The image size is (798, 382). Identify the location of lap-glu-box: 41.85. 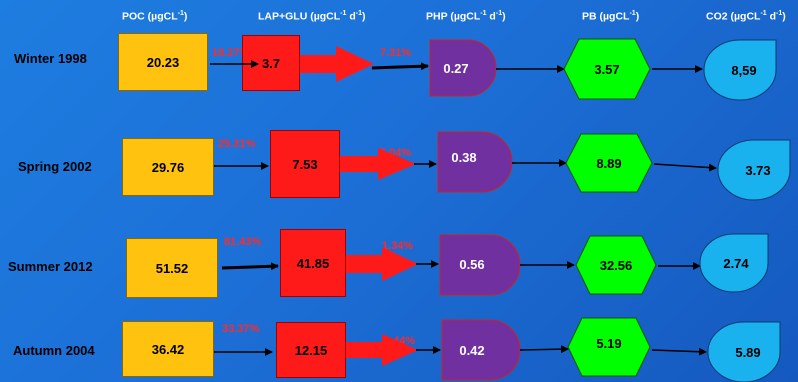
(313, 263).